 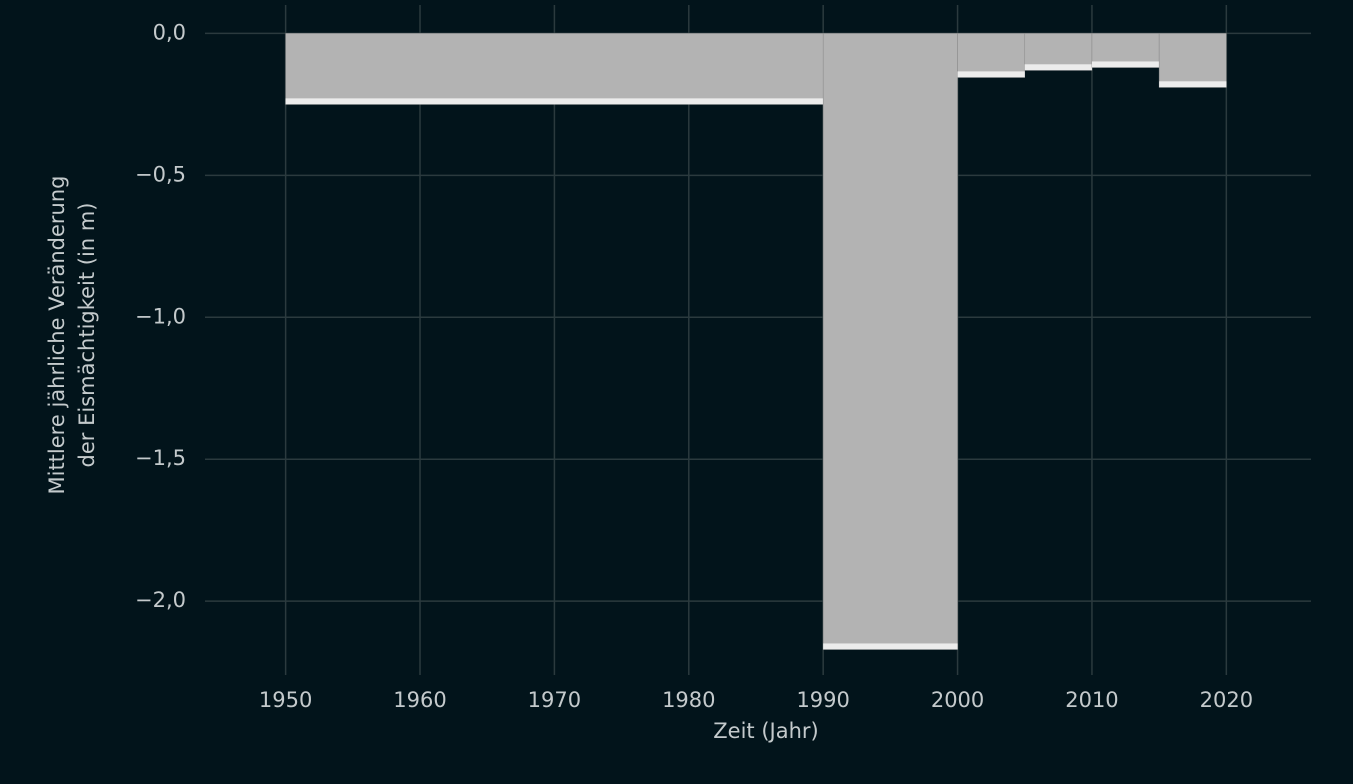 I want to click on x-tick-label: 1970, so click(x=554, y=700).